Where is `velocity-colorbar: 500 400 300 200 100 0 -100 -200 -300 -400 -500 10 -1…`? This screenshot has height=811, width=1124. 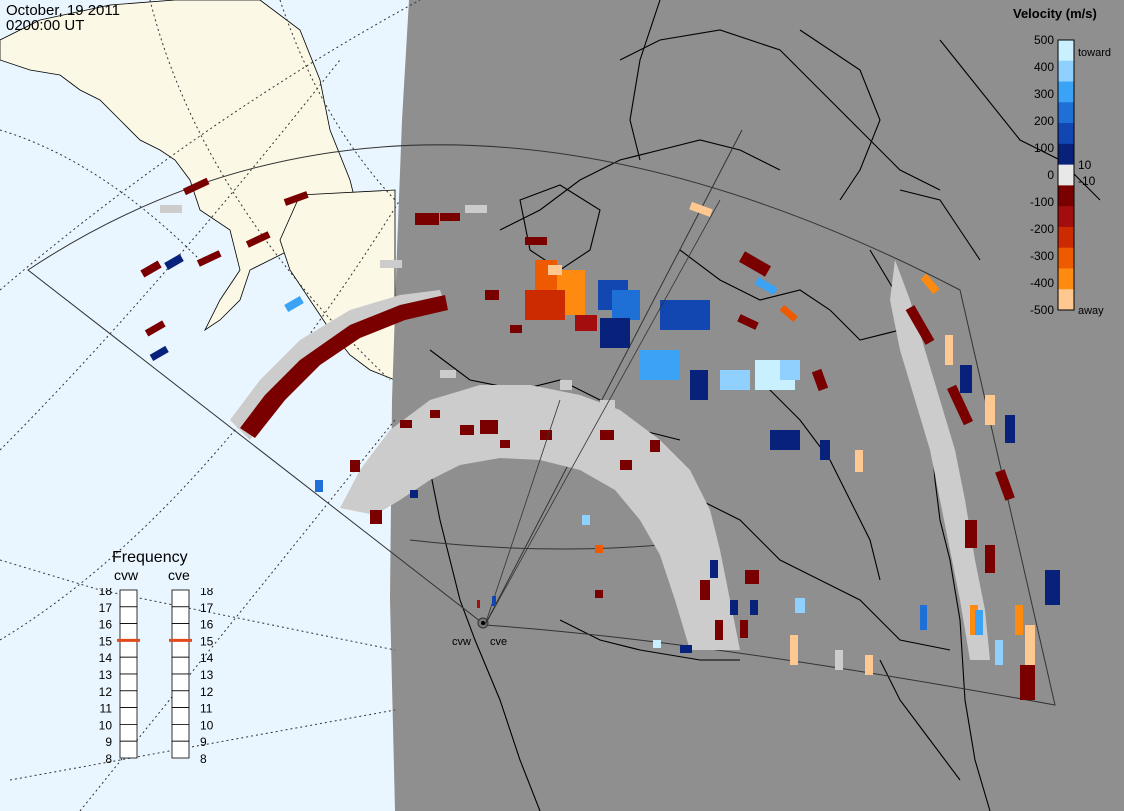
velocity-colorbar: 500 400 300 200 100 0 -100 -200 -300 -400 -500 10 -1… is located at coordinates (1070, 175).